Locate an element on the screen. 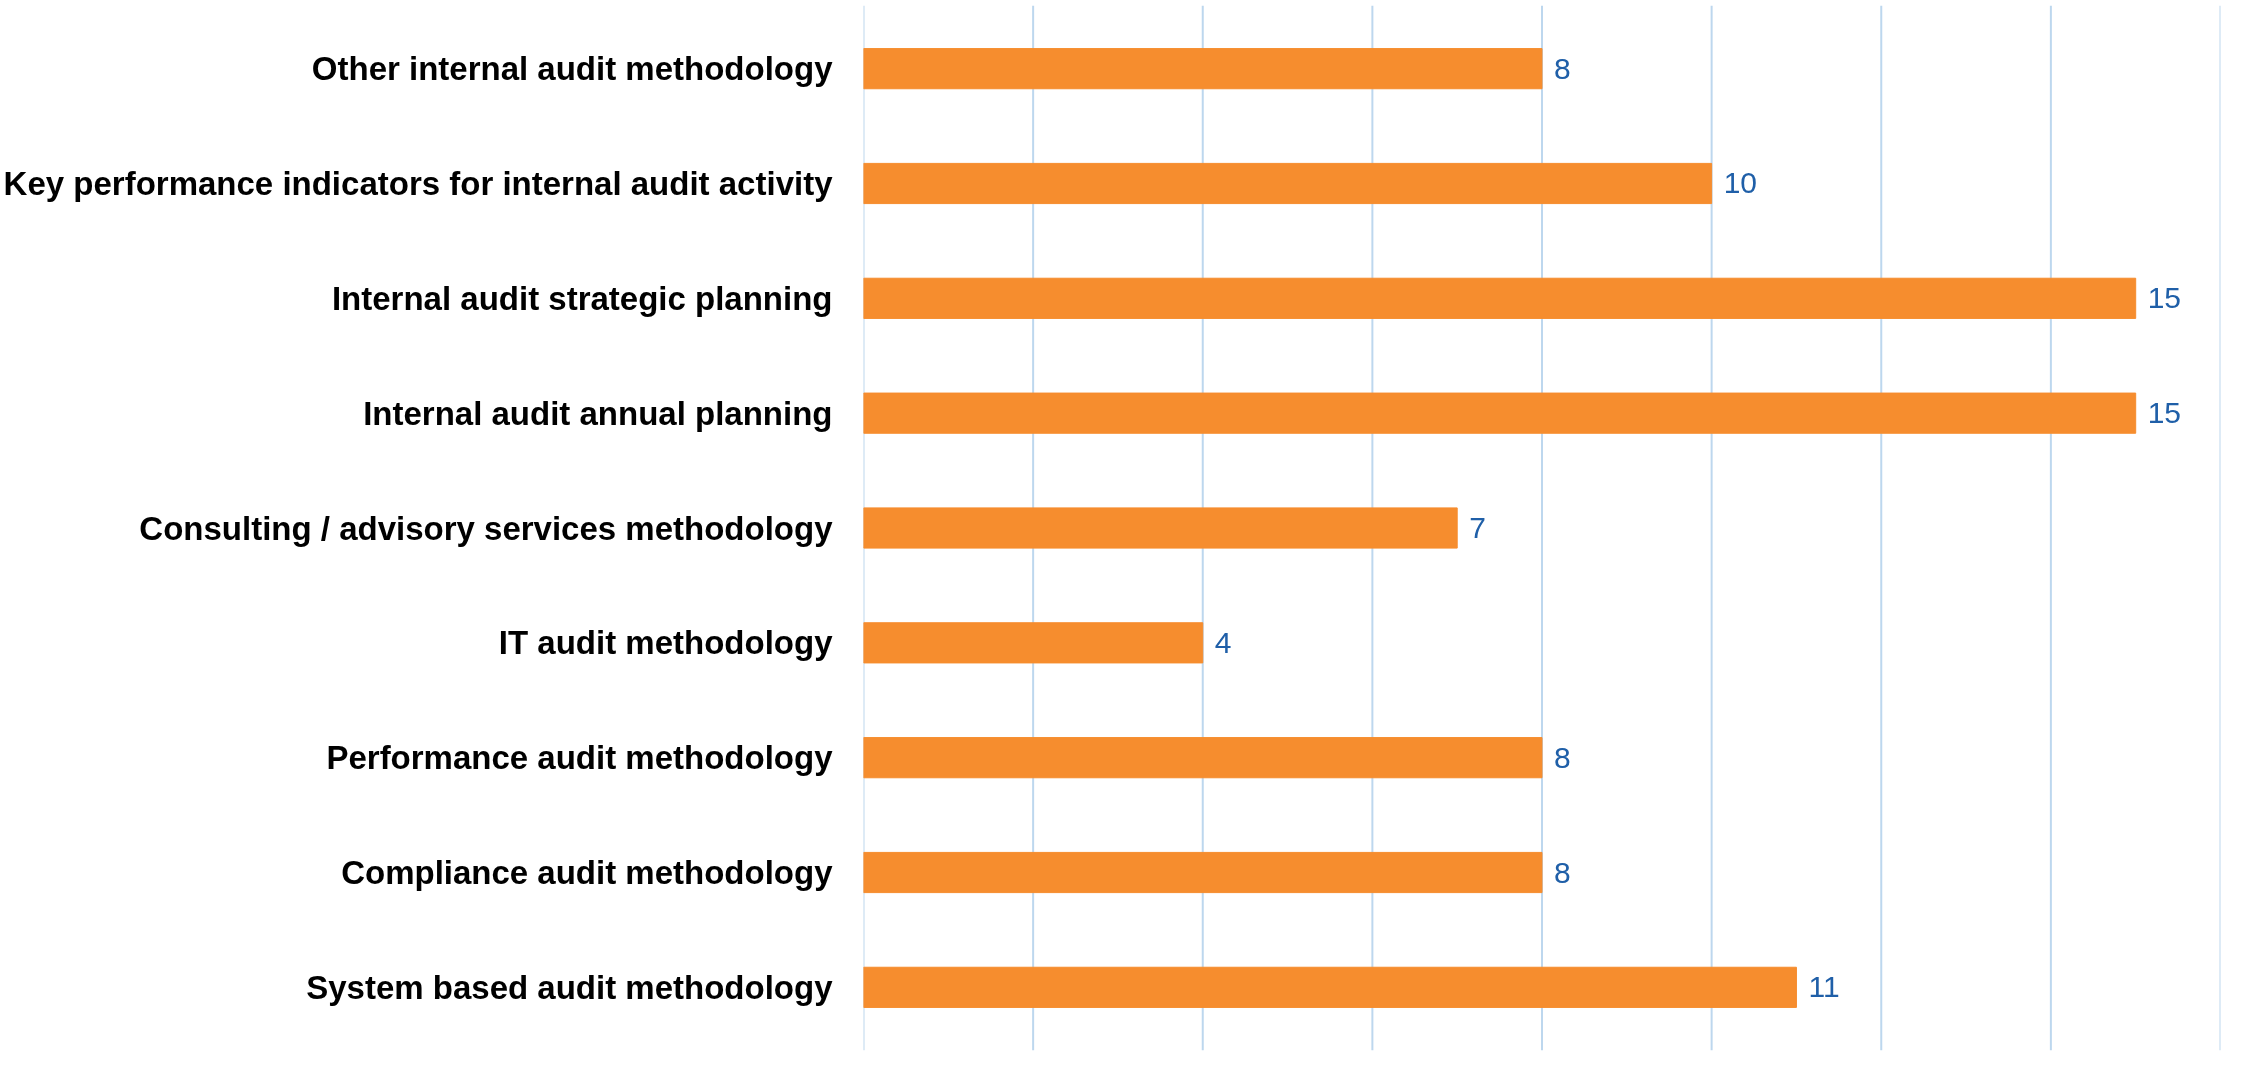 This screenshot has width=2259, height=1067. data-label: 7 is located at coordinates (1477, 527).